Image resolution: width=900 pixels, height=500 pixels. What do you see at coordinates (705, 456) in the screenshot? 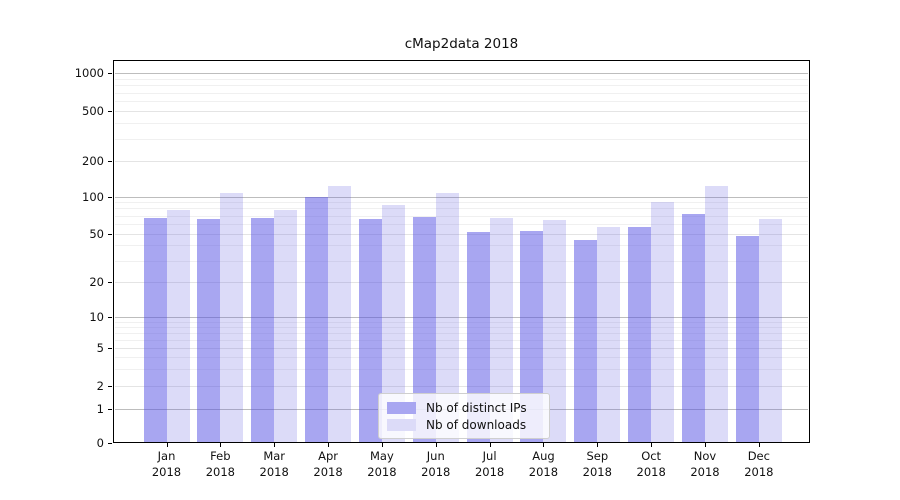
I see `x-tick-month: Nov` at bounding box center [705, 456].